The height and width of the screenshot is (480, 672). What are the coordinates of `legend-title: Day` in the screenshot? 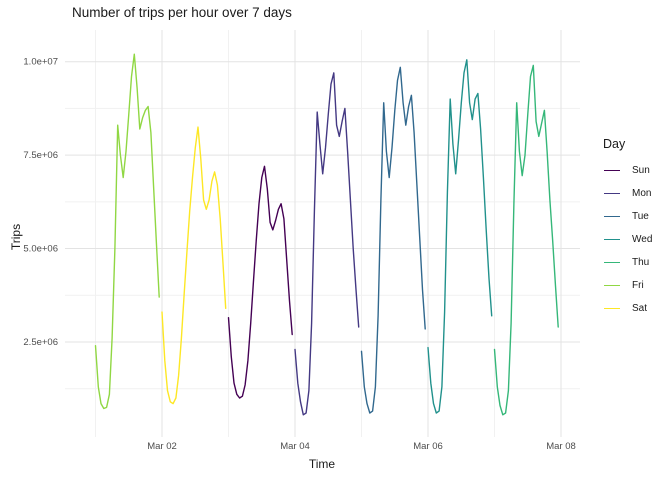 It's located at (614, 144).